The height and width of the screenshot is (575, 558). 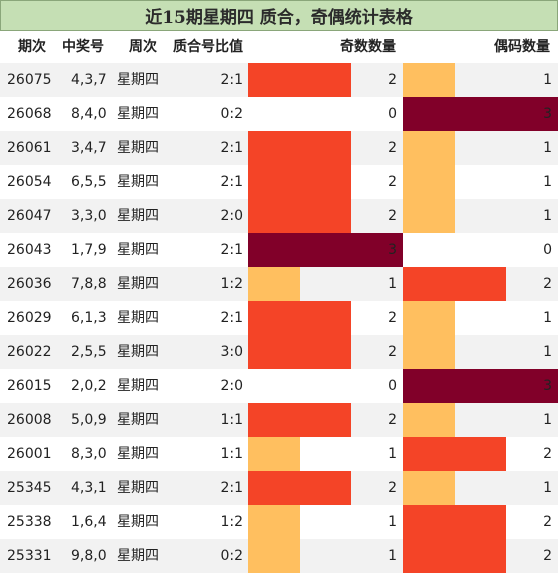 What do you see at coordinates (29, 250) in the screenshot?
I see `period-cell: 26043` at bounding box center [29, 250].